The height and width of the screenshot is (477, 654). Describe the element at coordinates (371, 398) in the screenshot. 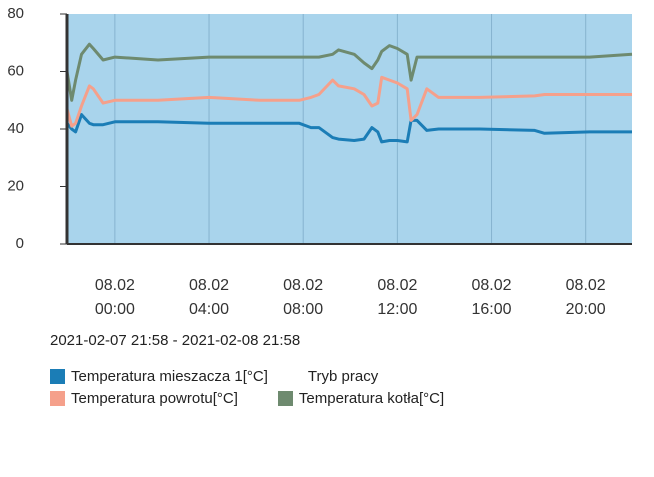

I see `legend-label: Temperatura kotła[°C]` at that location.